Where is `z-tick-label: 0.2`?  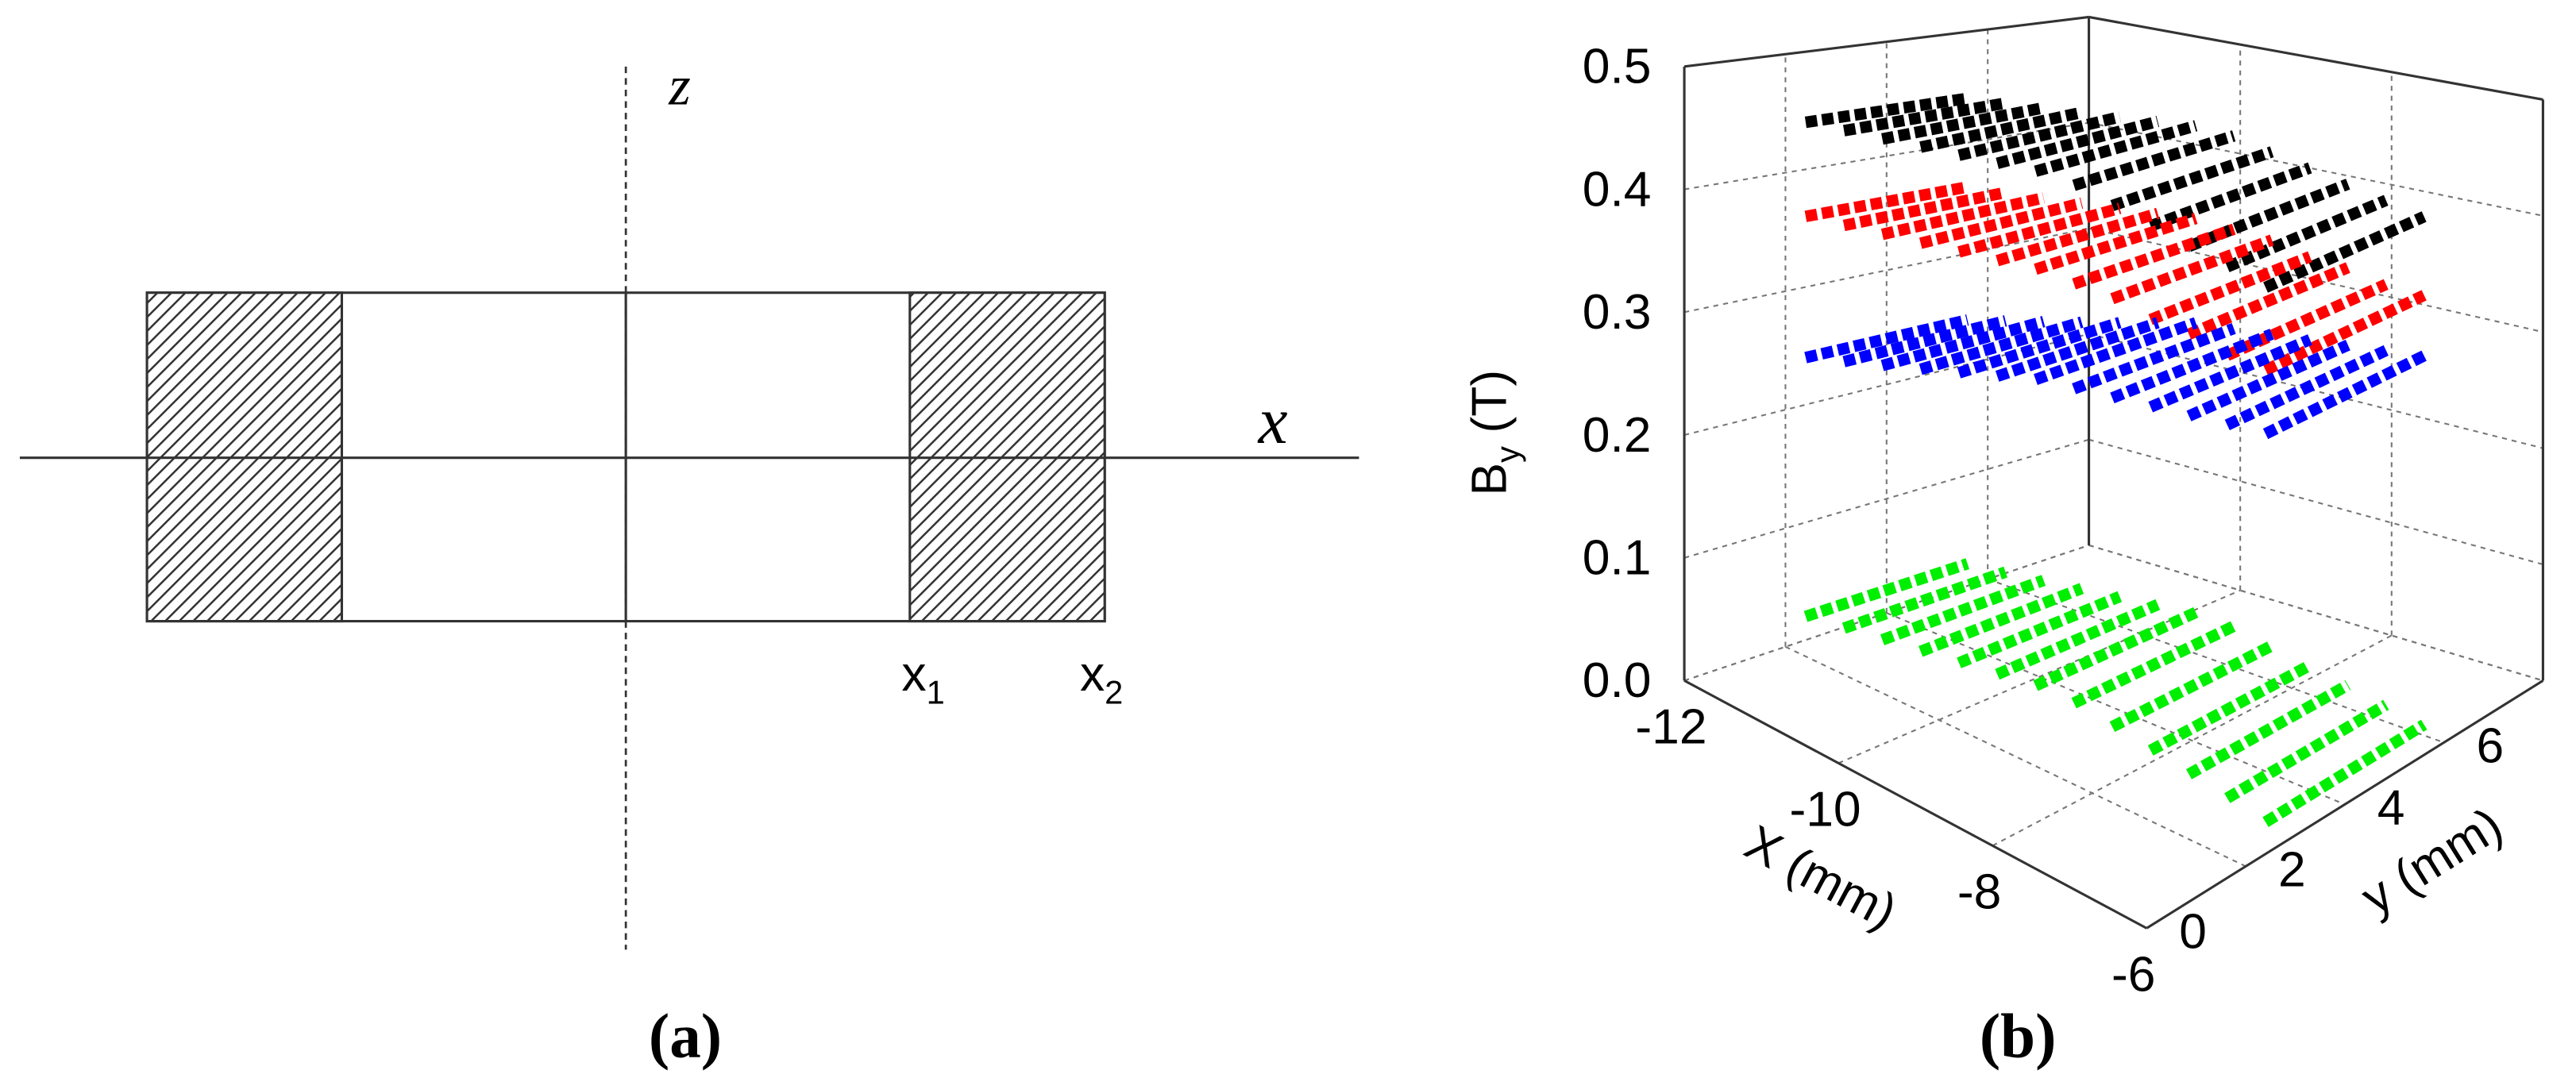
z-tick-label: 0.2 is located at coordinates (1617, 436).